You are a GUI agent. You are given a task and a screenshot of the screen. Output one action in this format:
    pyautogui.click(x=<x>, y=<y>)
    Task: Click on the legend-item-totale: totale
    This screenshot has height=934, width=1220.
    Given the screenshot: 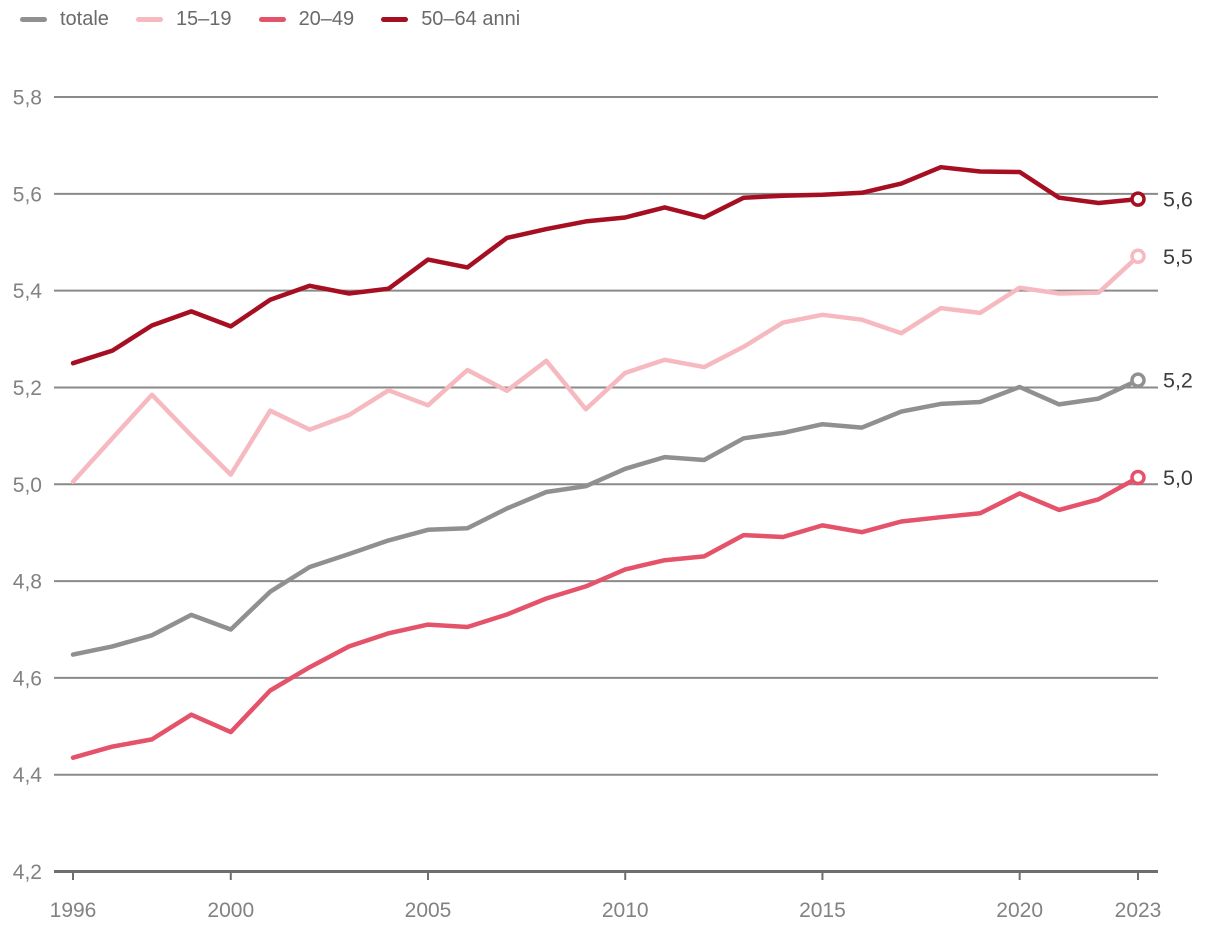 What is the action you would take?
    pyautogui.click(x=64, y=19)
    